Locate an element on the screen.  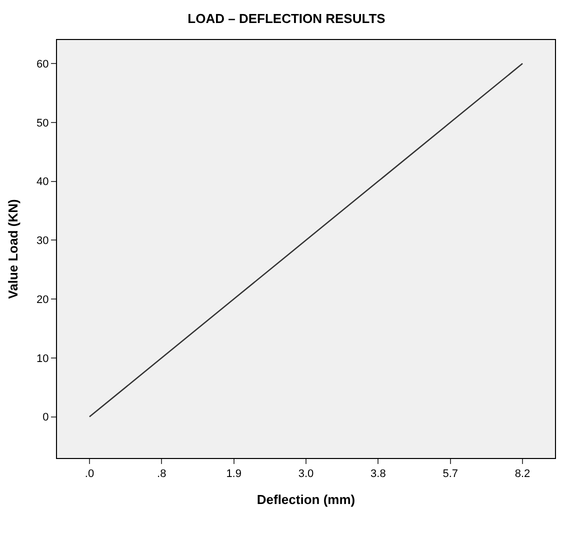
y-tick-label: 0 is located at coordinates (45, 418).